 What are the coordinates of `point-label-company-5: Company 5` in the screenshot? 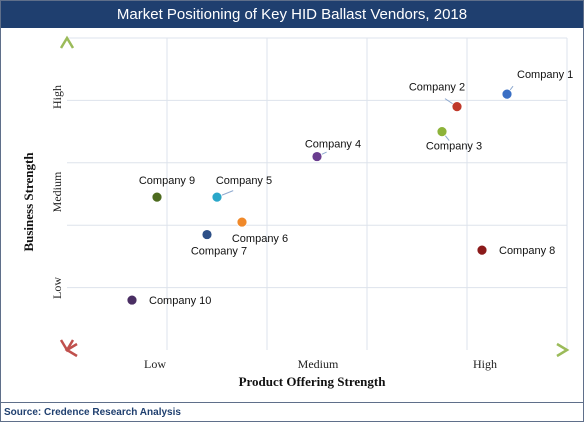 It's located at (244, 181).